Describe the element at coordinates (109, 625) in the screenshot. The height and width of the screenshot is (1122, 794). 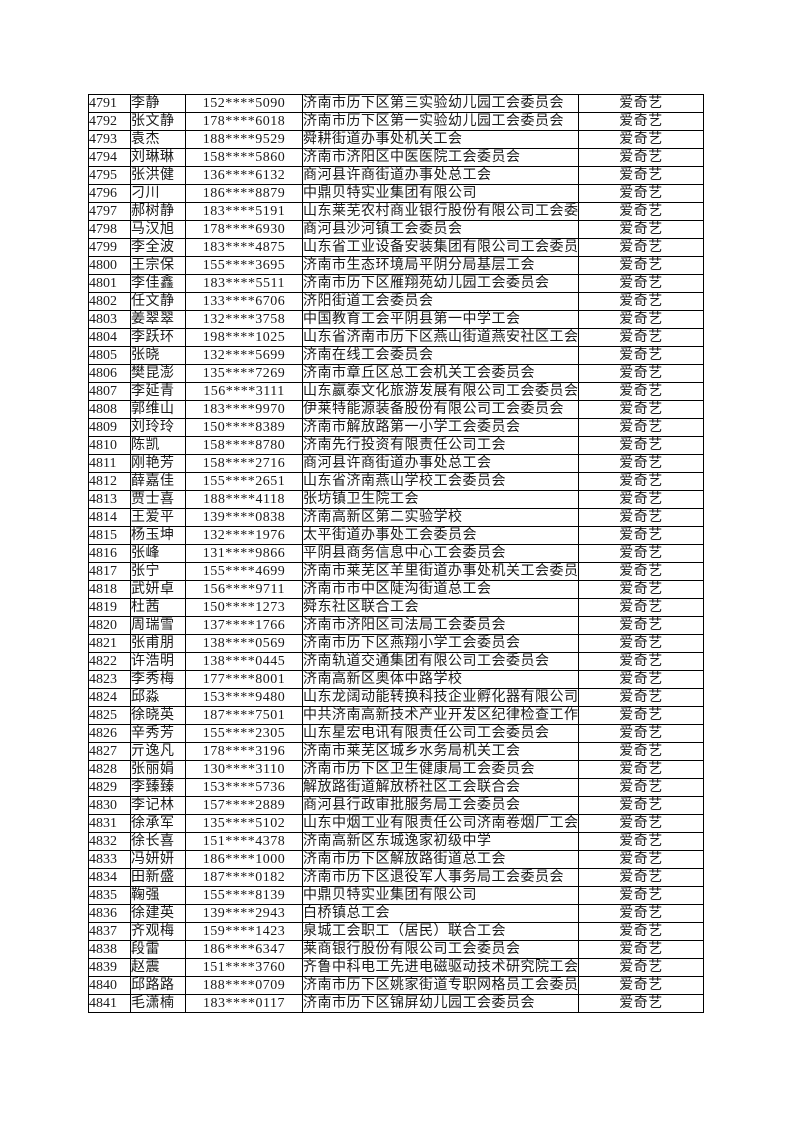
I see `cell-serial: 4820` at that location.